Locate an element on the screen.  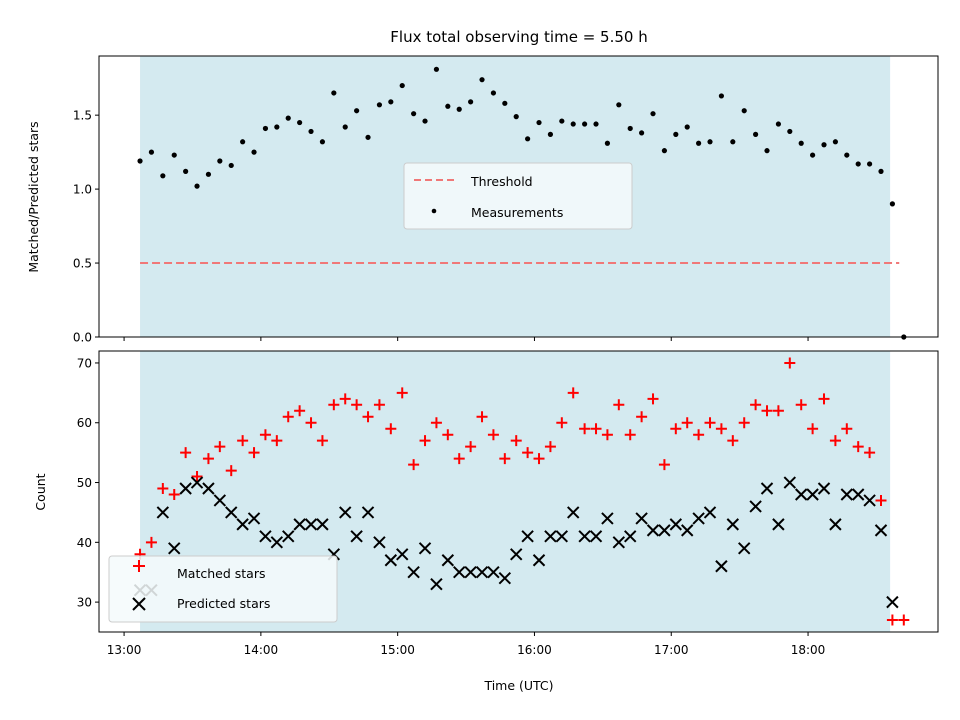
x-tick-label: 18:00 is located at coordinates (808, 650).